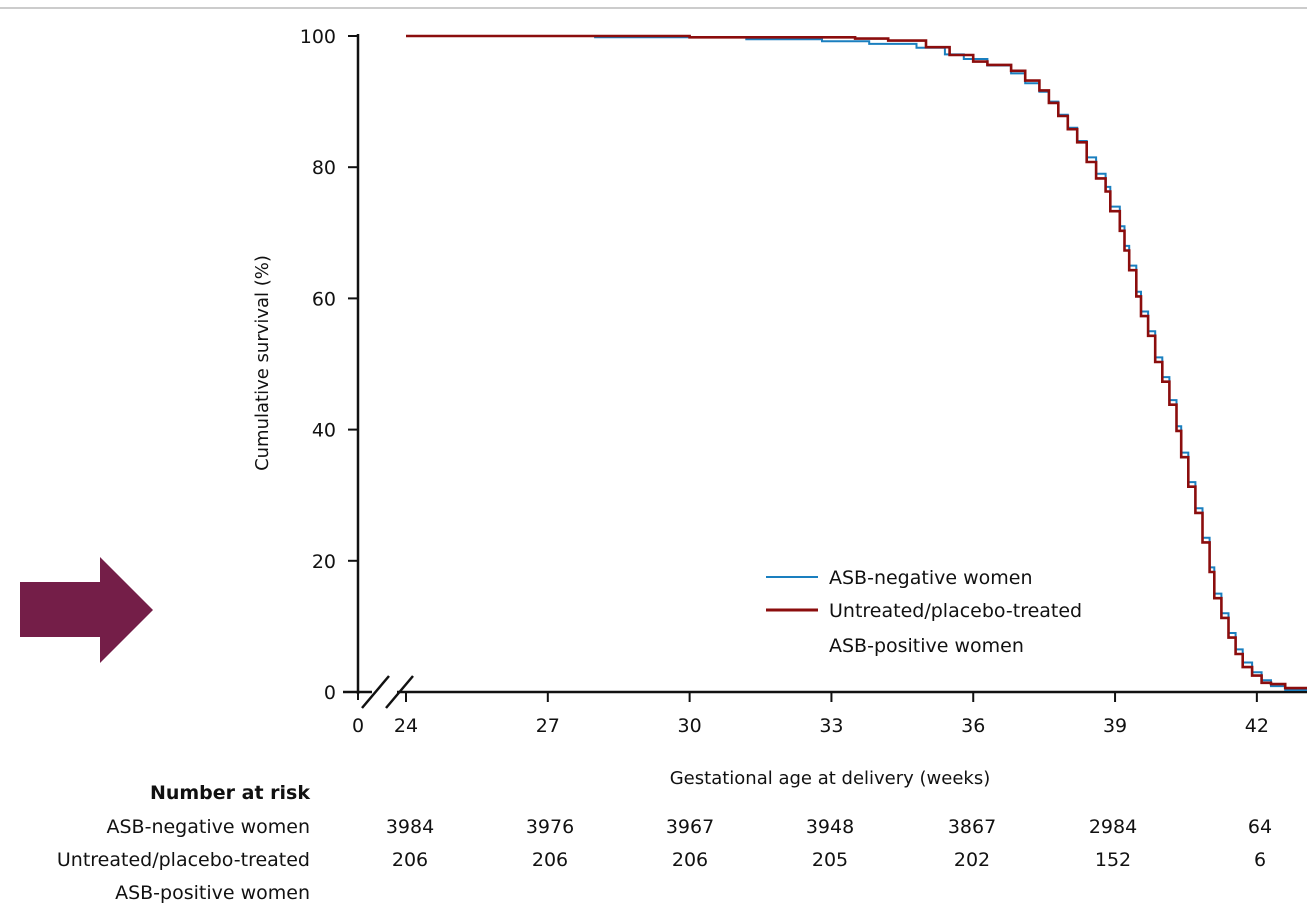  What do you see at coordinates (406, 726) in the screenshot?
I see `x-tick-label: 24` at bounding box center [406, 726].